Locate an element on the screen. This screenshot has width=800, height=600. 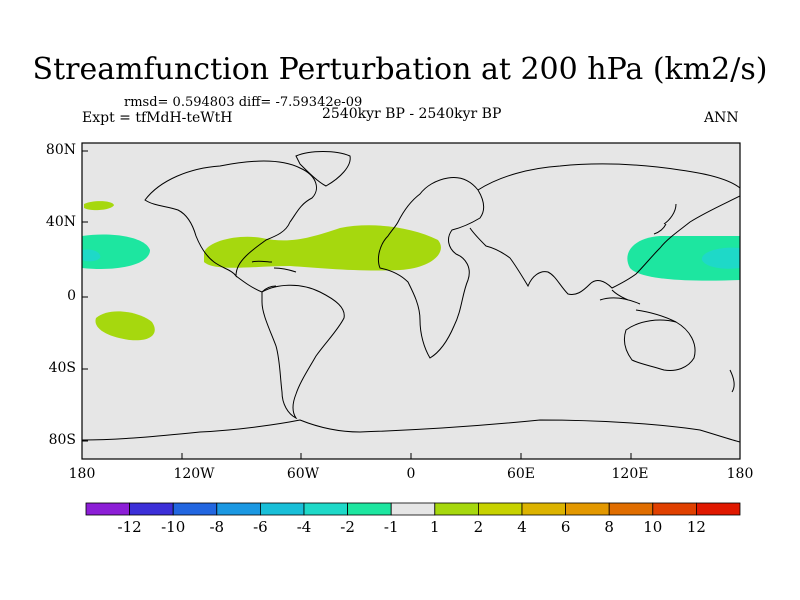
colorbar-label: 4 is located at coordinates (522, 527).